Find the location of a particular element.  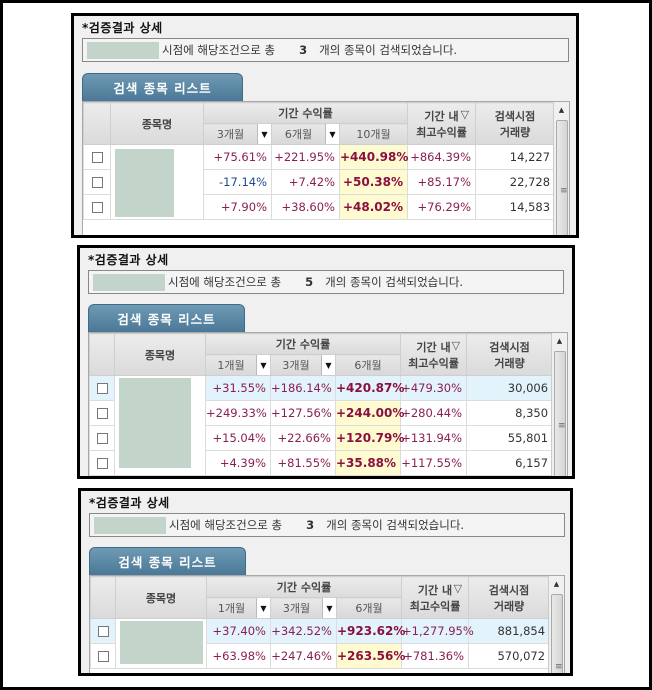

table-row: +4.39% +81.55% +35.88% +117.55% 6,157 is located at coordinates (321, 463).